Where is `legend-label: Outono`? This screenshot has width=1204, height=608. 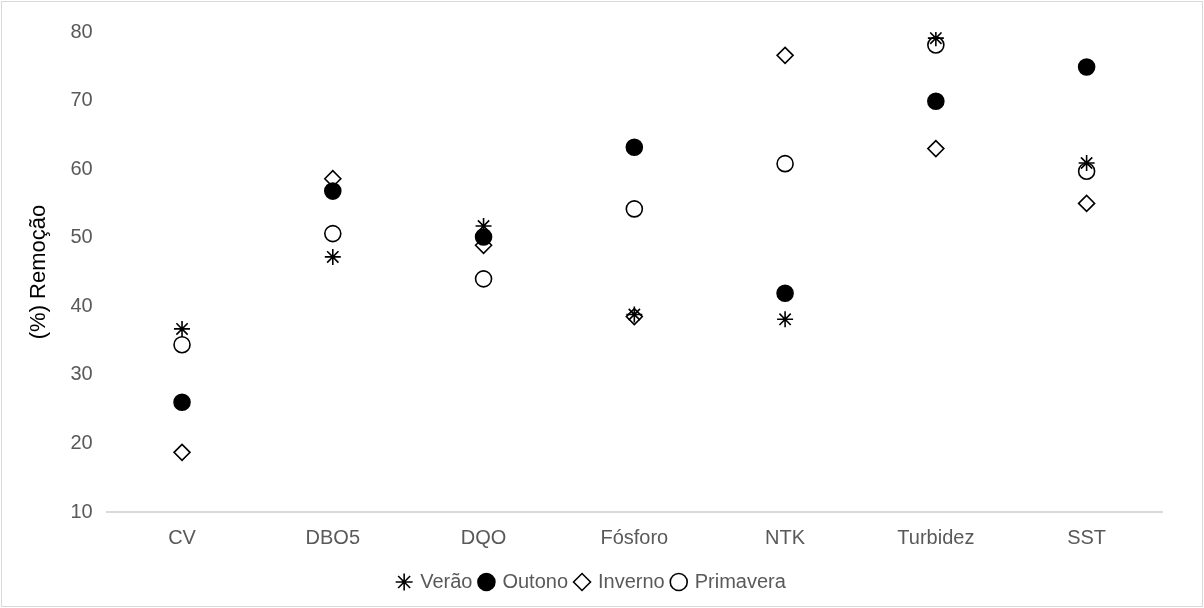
legend-label: Outono is located at coordinates (535, 580).